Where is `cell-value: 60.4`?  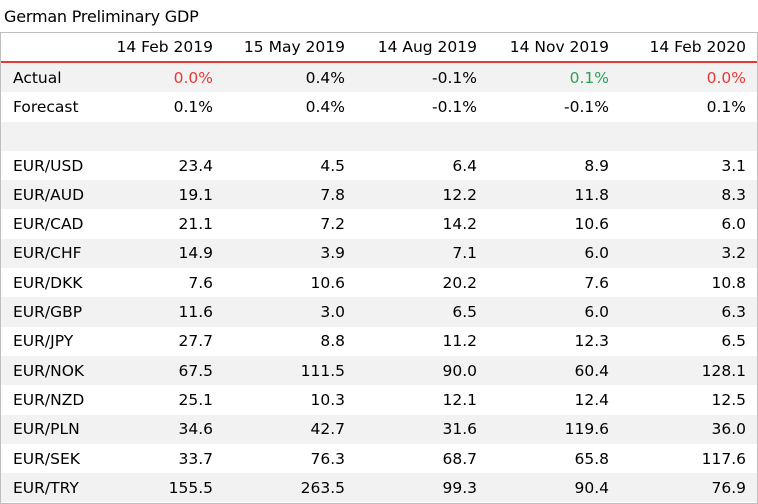
cell-value: 60.4 is located at coordinates (554, 370).